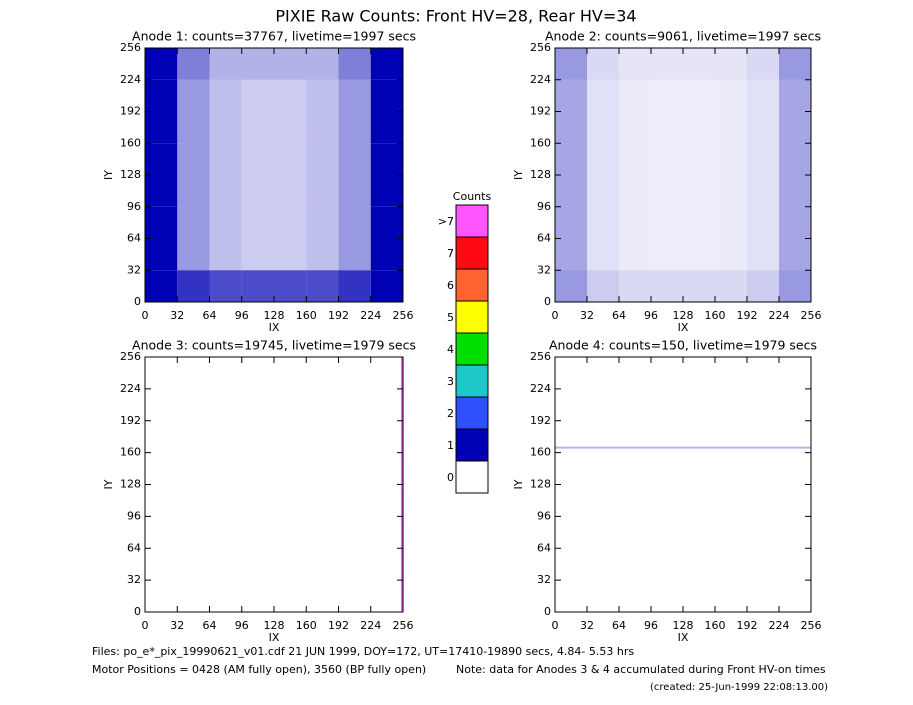 The height and width of the screenshot is (705, 913). Describe the element at coordinates (540, 111) in the screenshot. I see `y-tick-label: 192` at that location.